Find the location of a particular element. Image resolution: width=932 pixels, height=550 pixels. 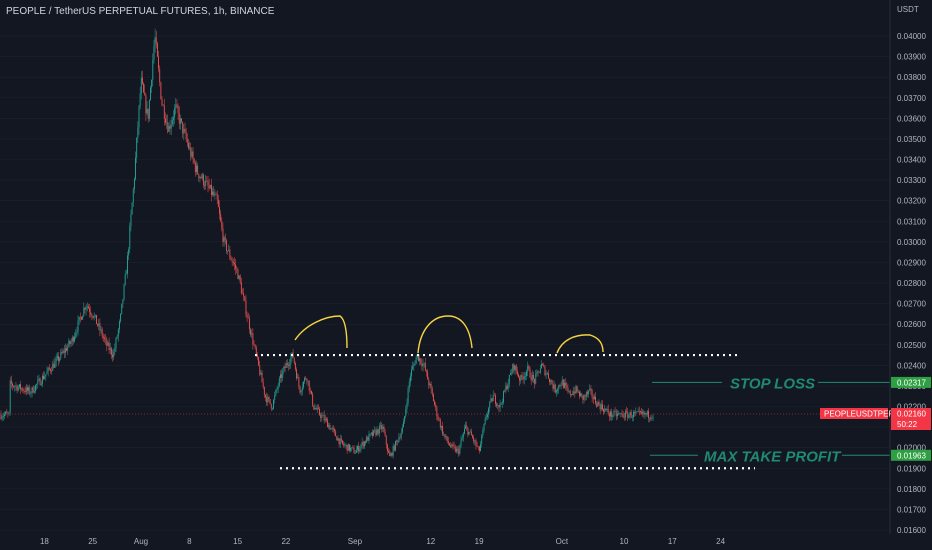

stop-loss-annotation: STOP LOSS is located at coordinates (772, 383).